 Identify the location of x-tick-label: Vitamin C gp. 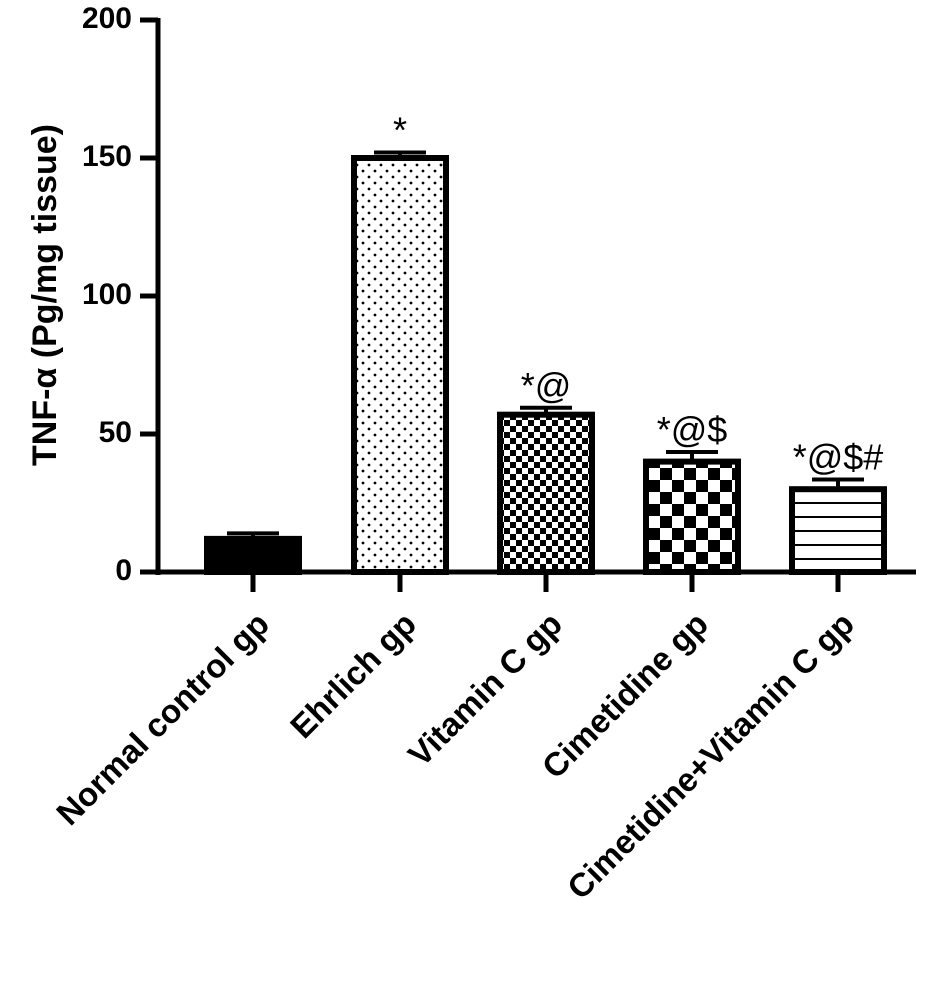
(485, 689).